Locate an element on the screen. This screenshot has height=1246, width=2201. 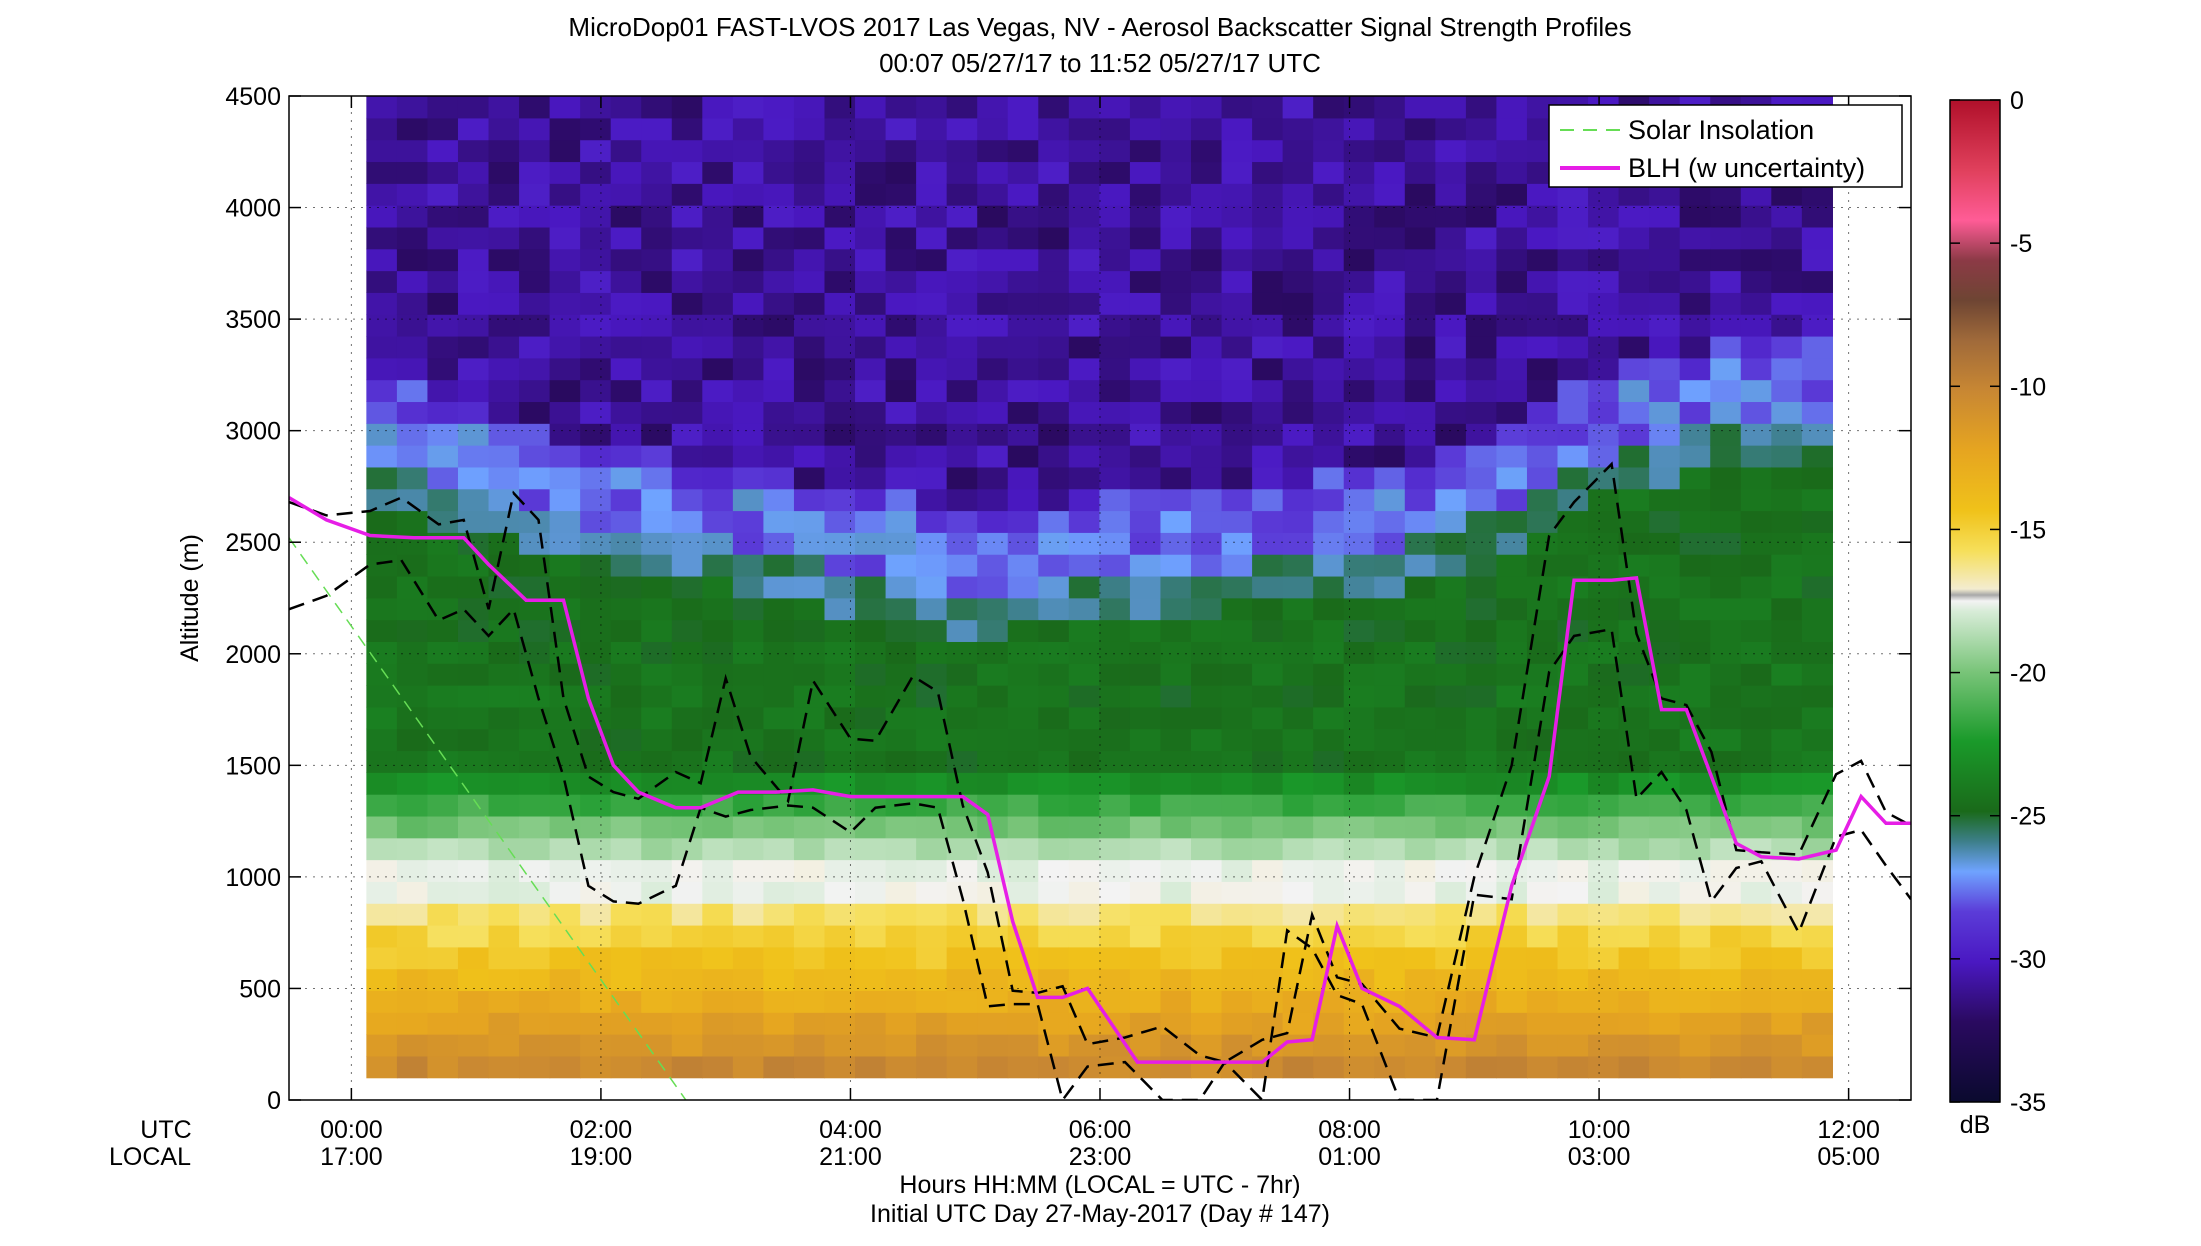
colorbar-ticks: 0-5-10-15-20-25-30-35 is located at coordinates (1998, 602).